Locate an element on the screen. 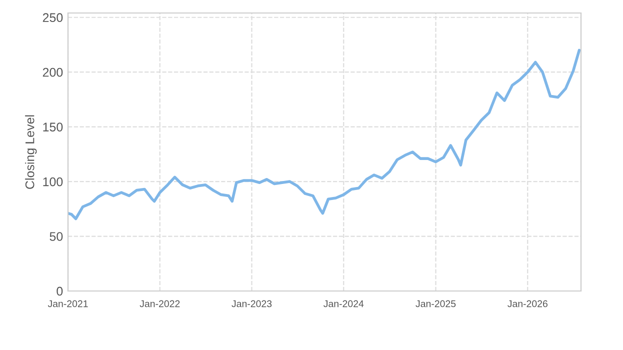 The image size is (623, 350). y-tick-label: 50 is located at coordinates (56, 236).